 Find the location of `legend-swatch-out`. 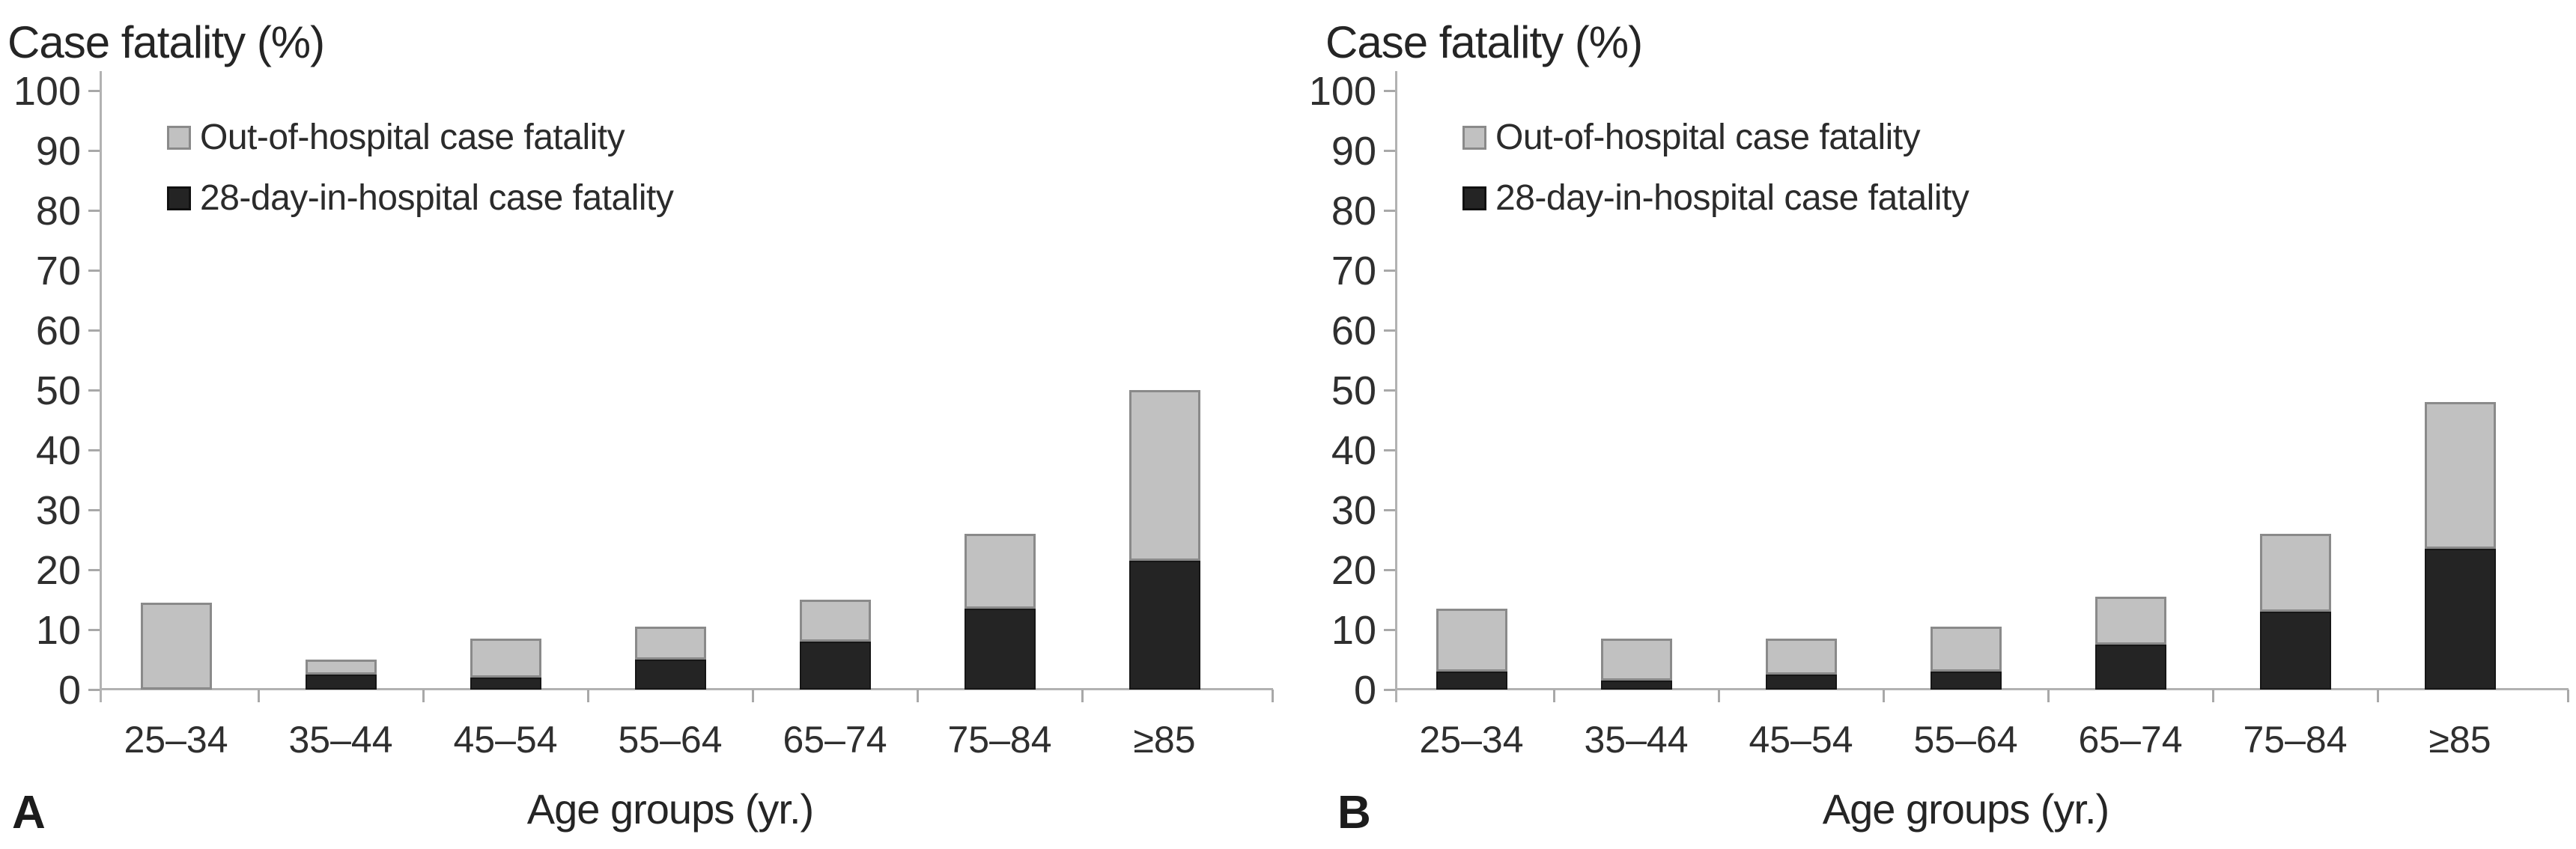

legend-swatch-out is located at coordinates (1474, 137).